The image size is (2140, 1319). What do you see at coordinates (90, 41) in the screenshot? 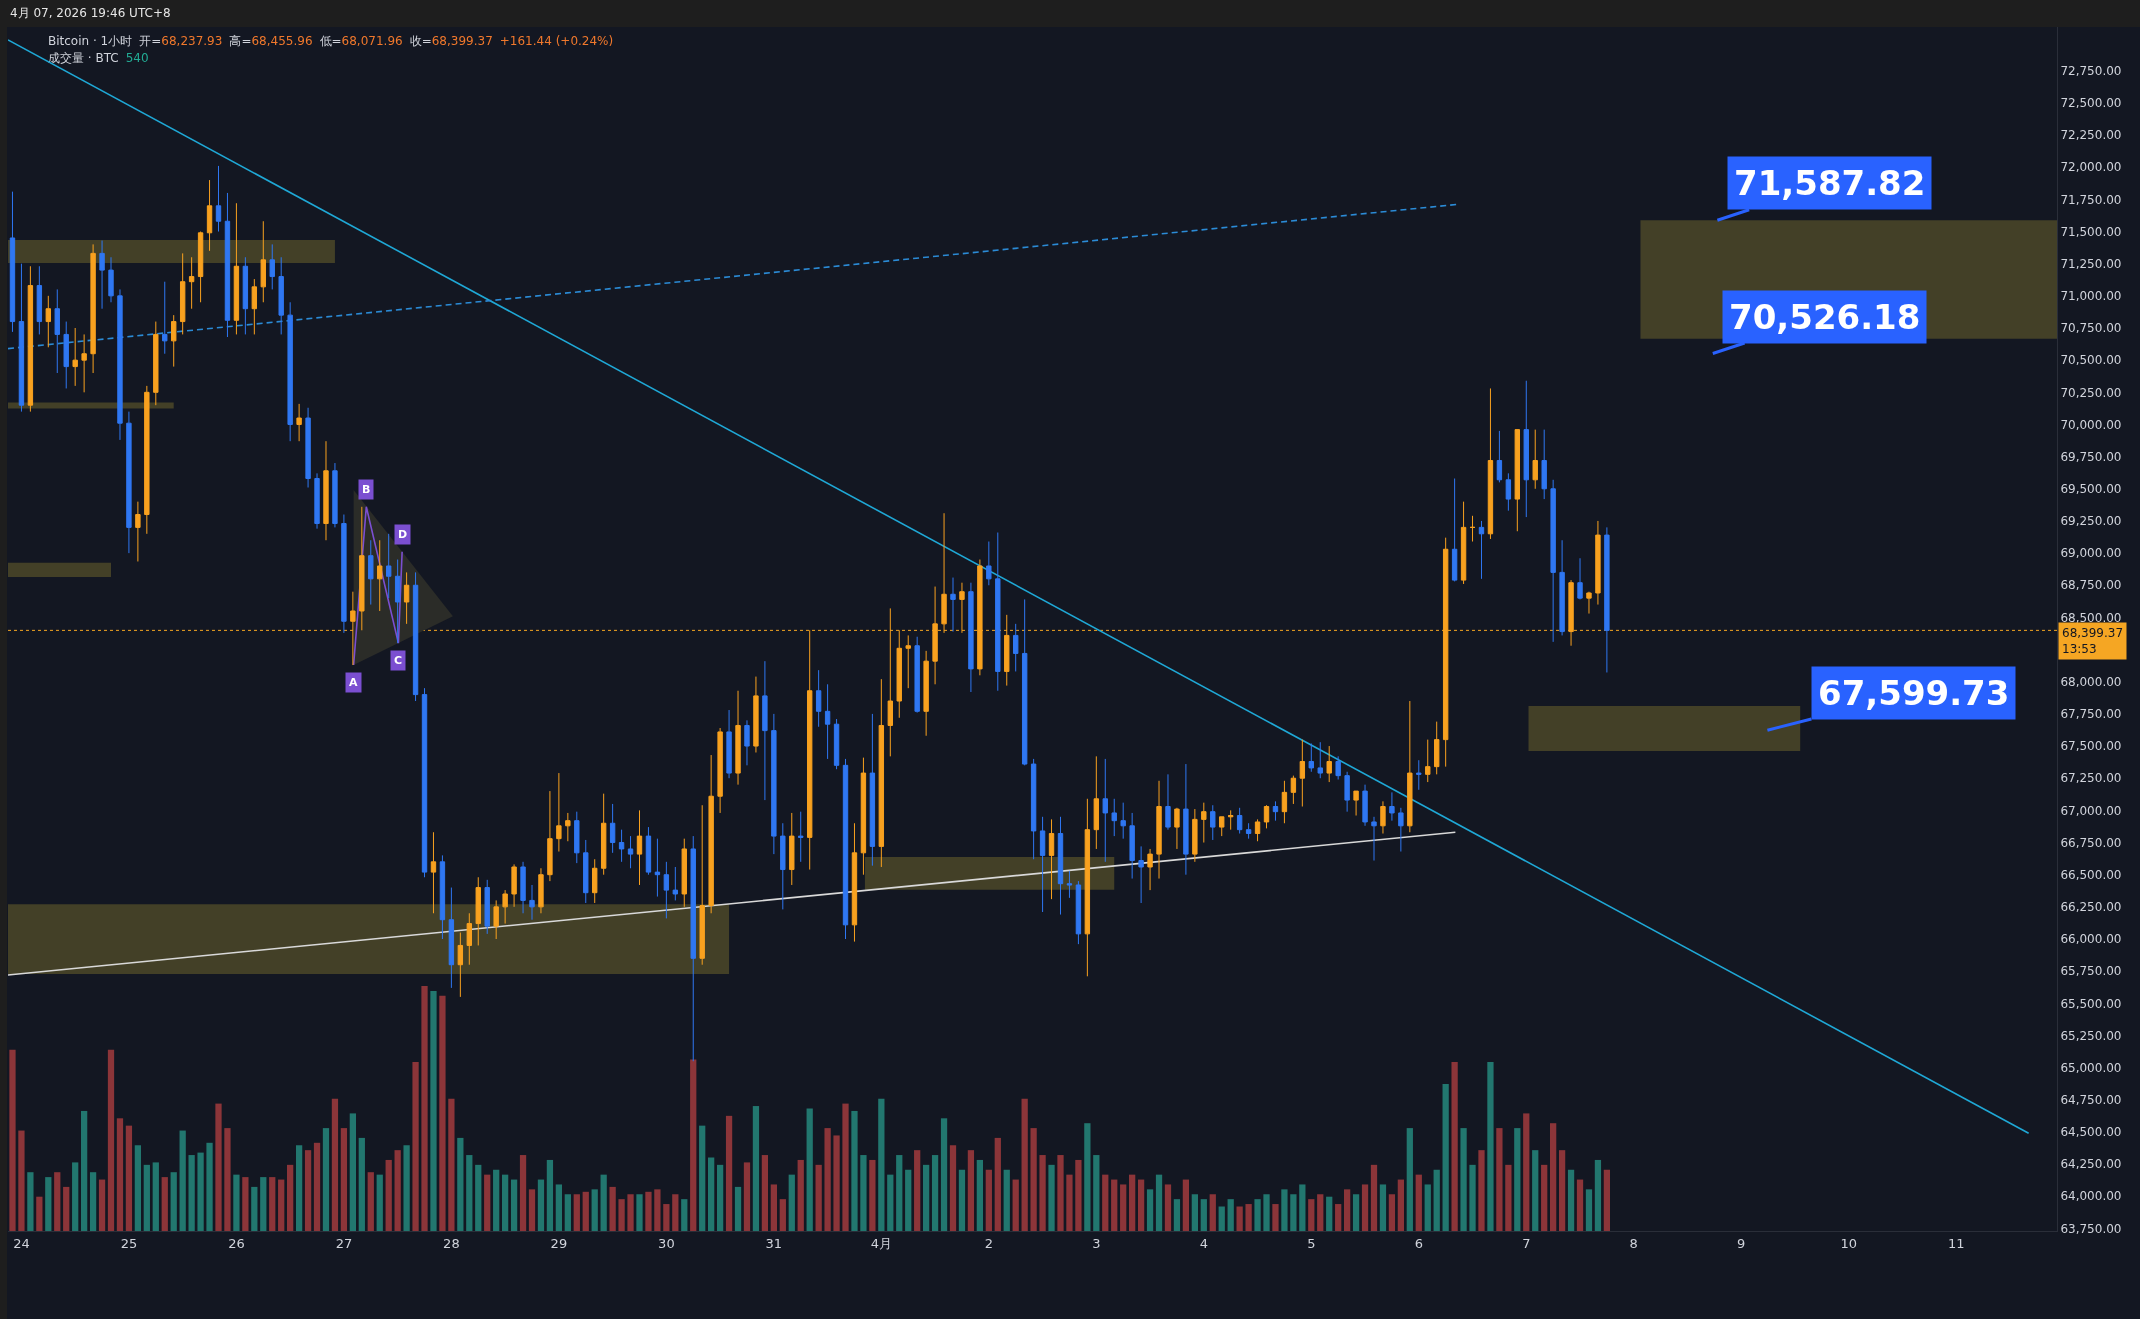
I see `text: Bitcoin · 1小时` at bounding box center [90, 41].